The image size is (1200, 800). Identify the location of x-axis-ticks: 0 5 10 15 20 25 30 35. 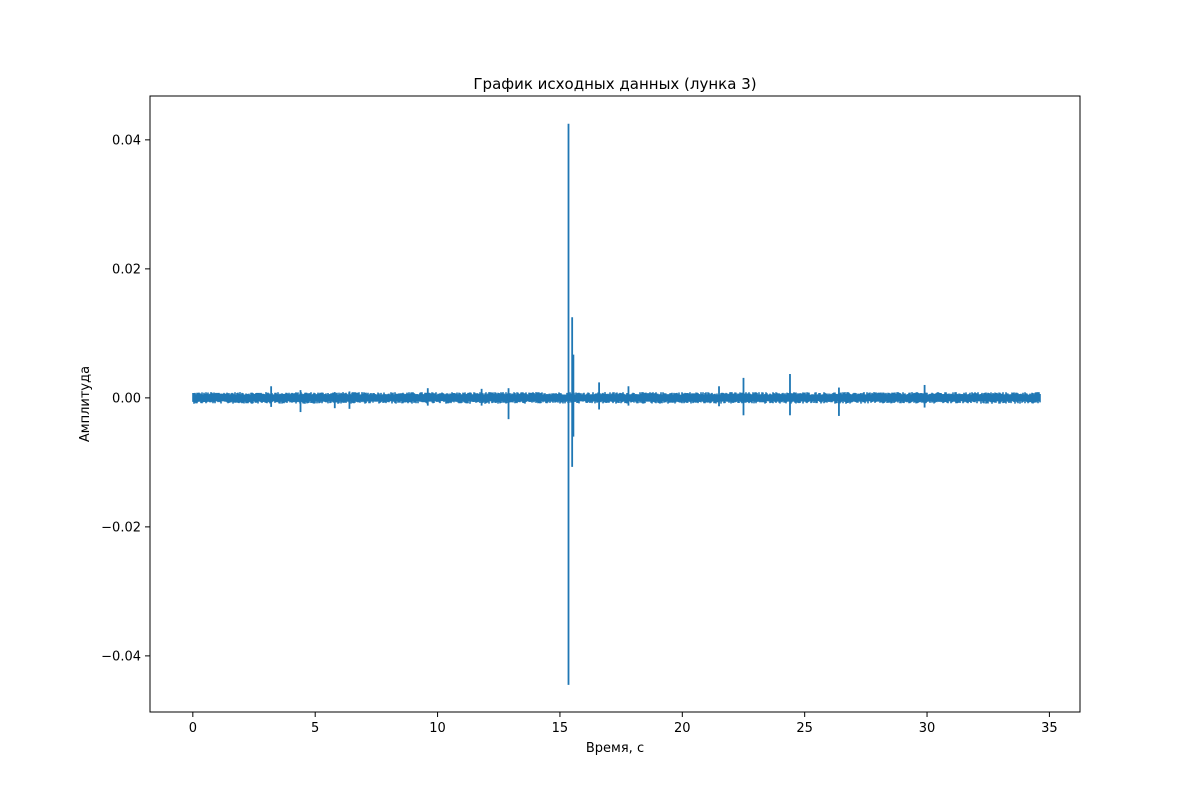
(623, 724).